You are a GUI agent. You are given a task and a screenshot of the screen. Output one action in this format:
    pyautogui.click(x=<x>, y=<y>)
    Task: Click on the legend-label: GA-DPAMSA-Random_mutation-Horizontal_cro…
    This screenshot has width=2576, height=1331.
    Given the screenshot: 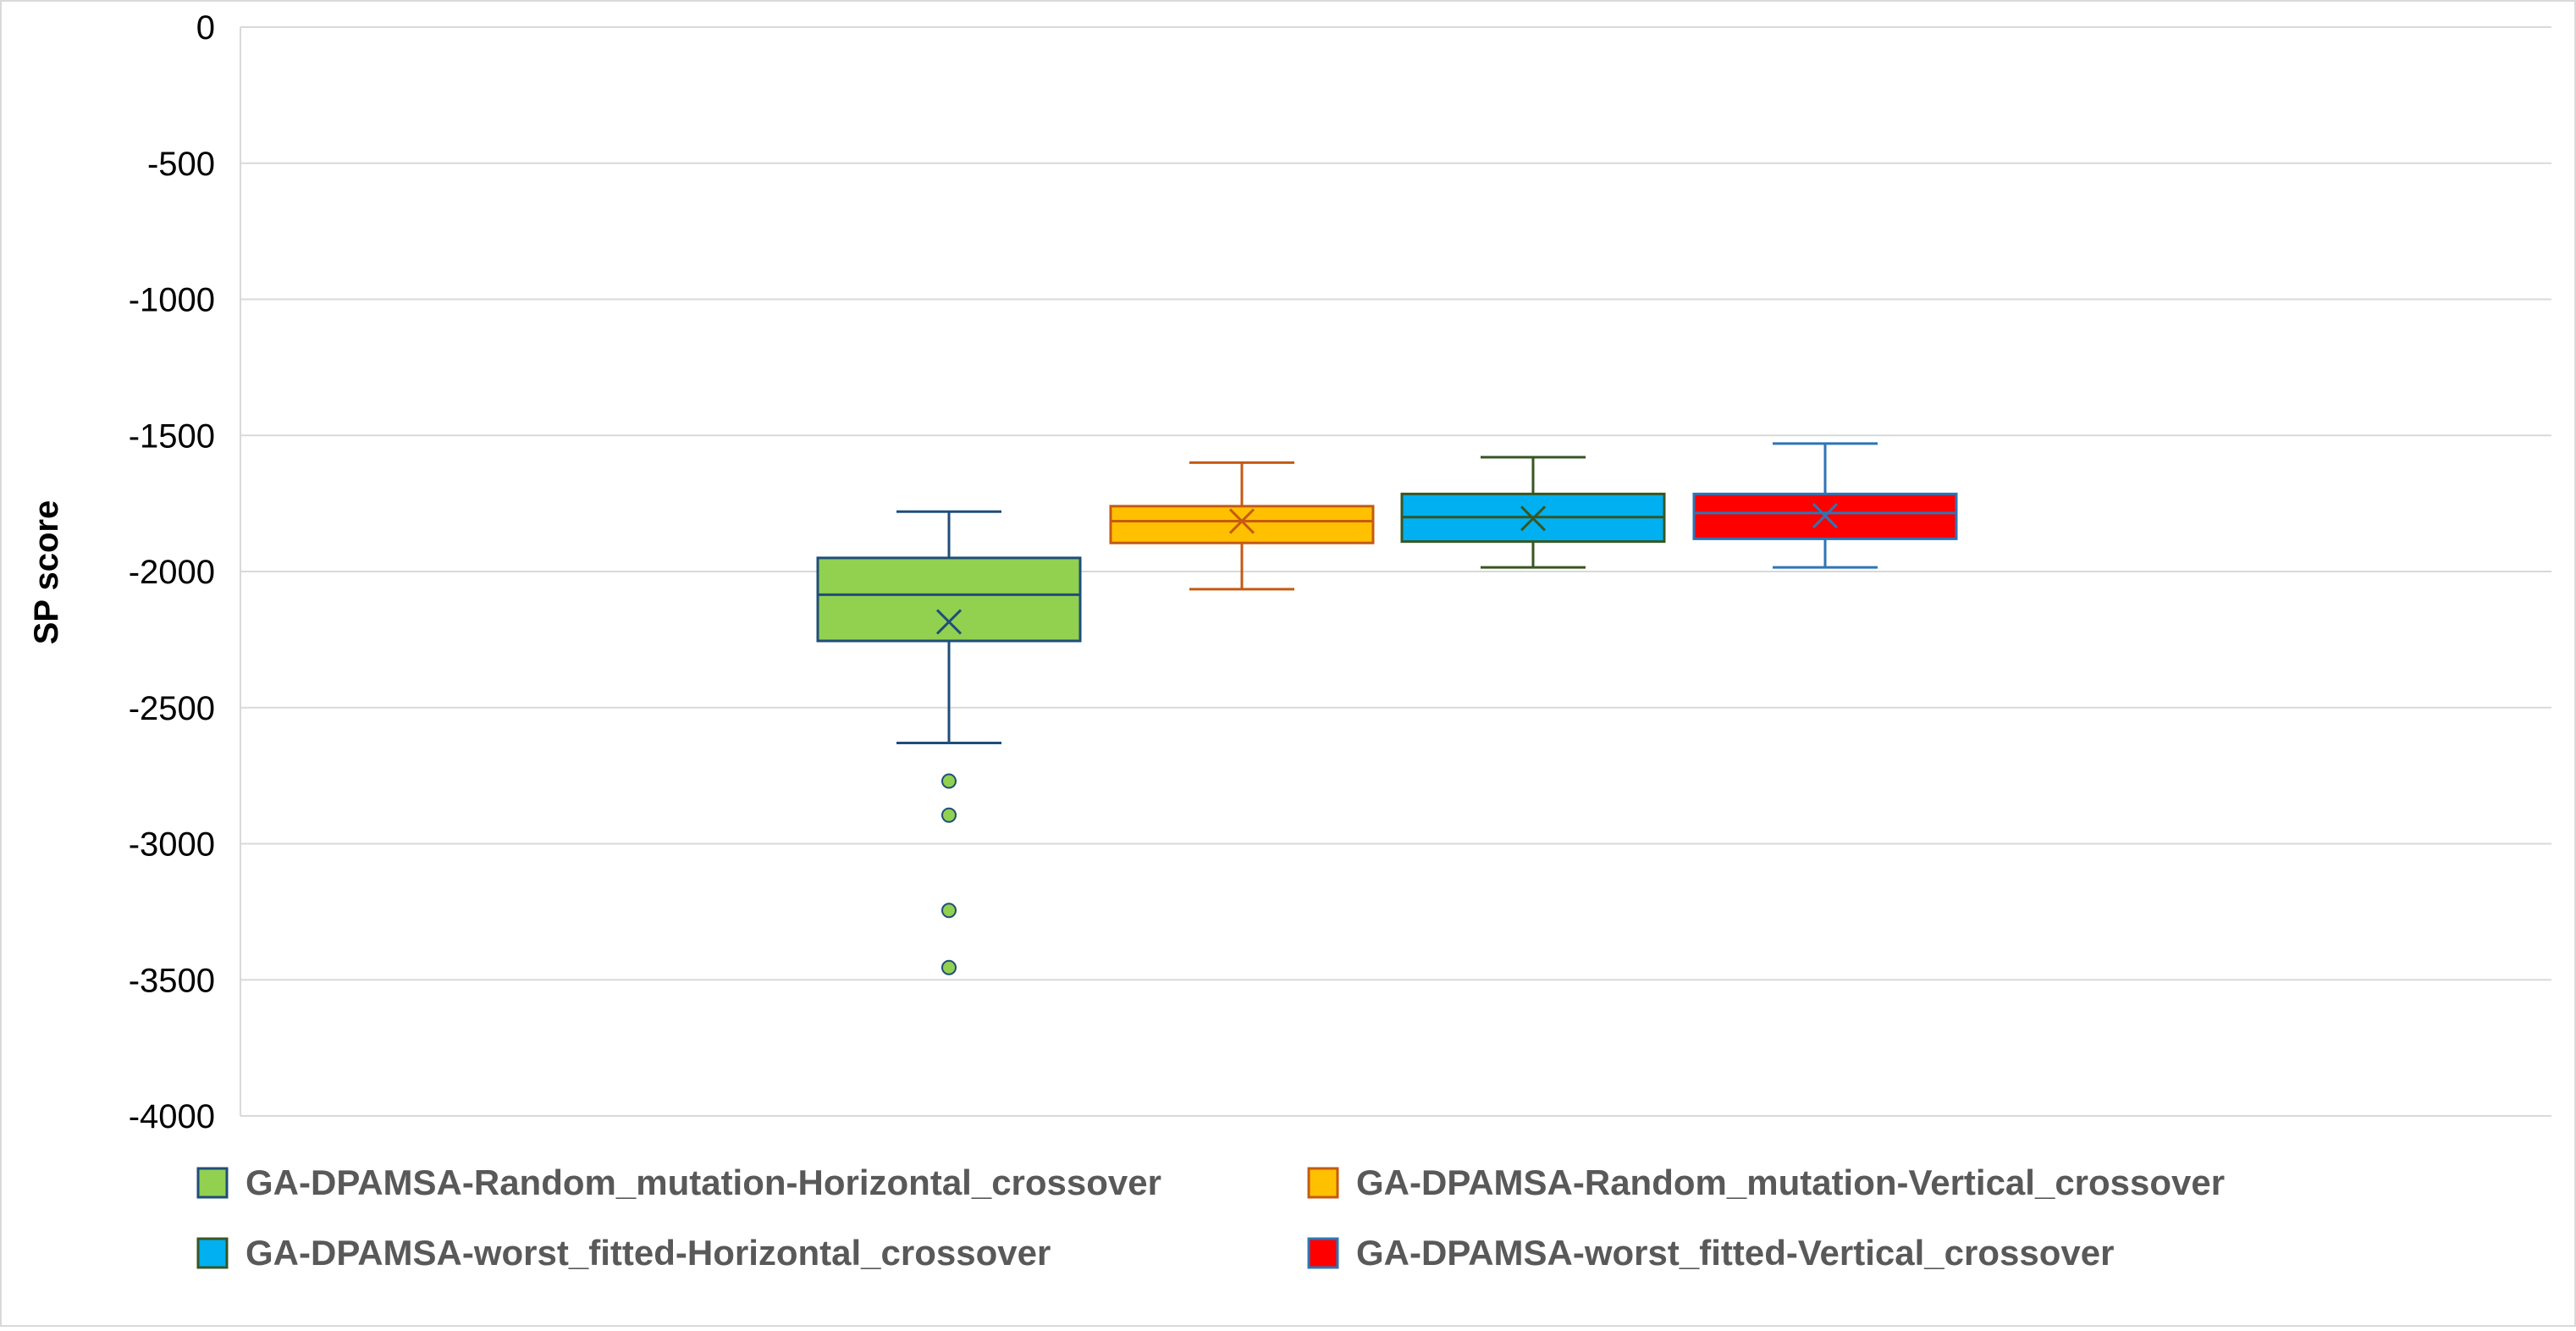 What is the action you would take?
    pyautogui.click(x=703, y=1182)
    